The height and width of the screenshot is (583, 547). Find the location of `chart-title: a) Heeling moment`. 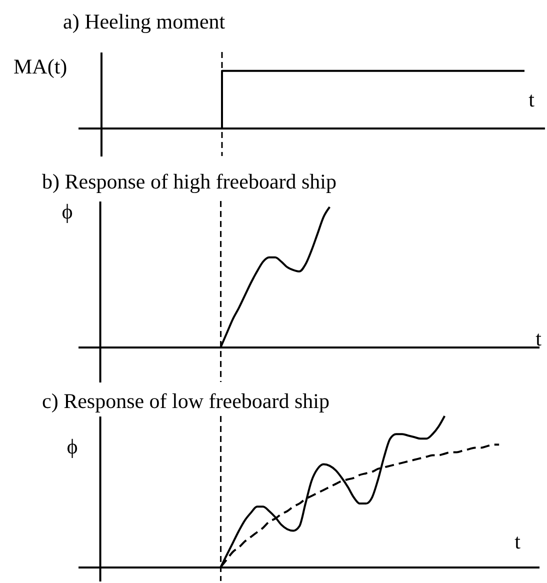

chart-title: a) Heeling moment is located at coordinates (144, 21).